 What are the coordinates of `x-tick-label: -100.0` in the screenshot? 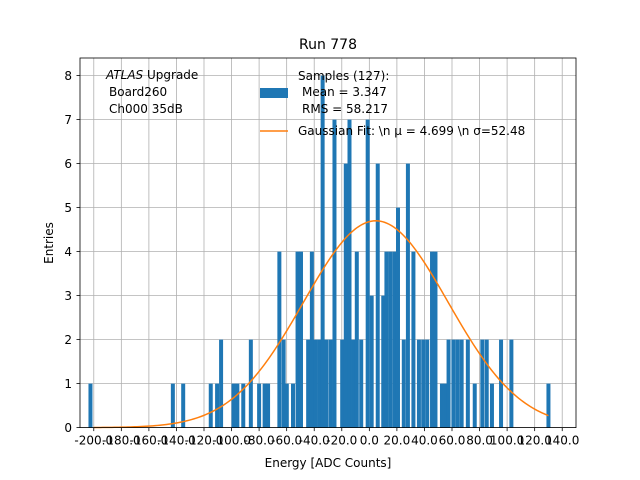 It's located at (231, 441).